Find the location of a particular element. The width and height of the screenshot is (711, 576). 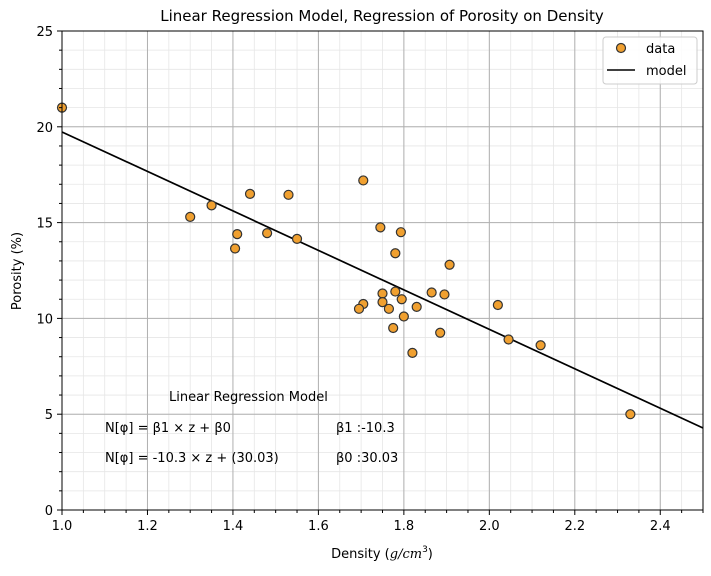

x-tick-label: 2.0 is located at coordinates (489, 526).